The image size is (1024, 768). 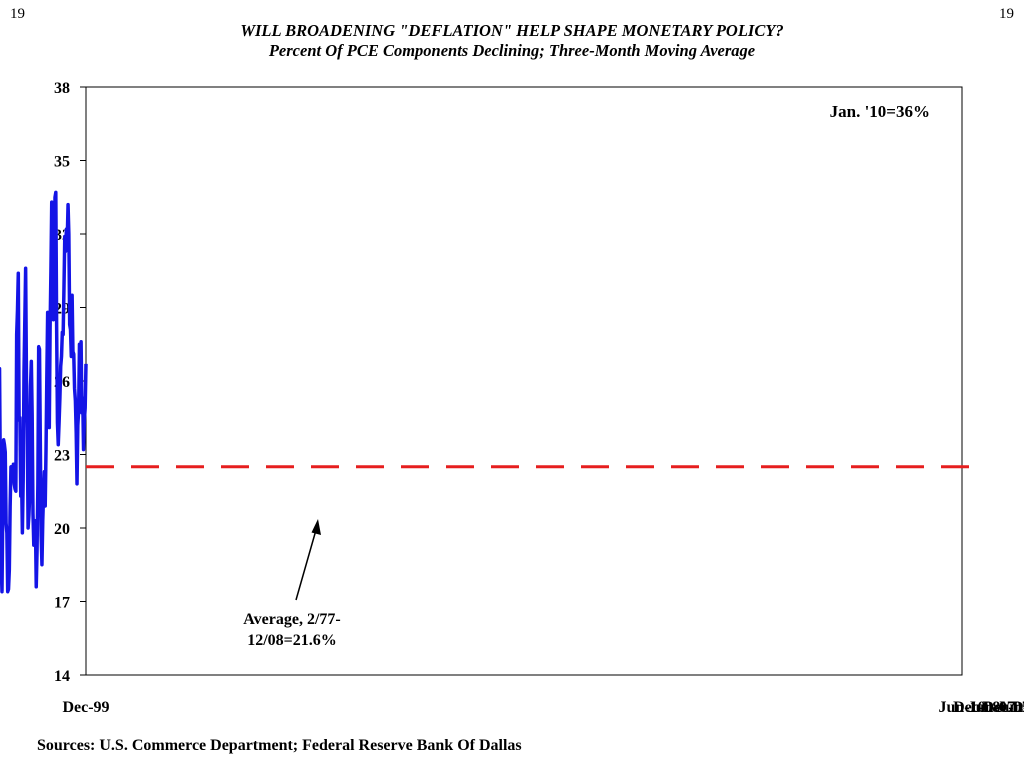 I want to click on chart-series, so click(x=44, y=392).